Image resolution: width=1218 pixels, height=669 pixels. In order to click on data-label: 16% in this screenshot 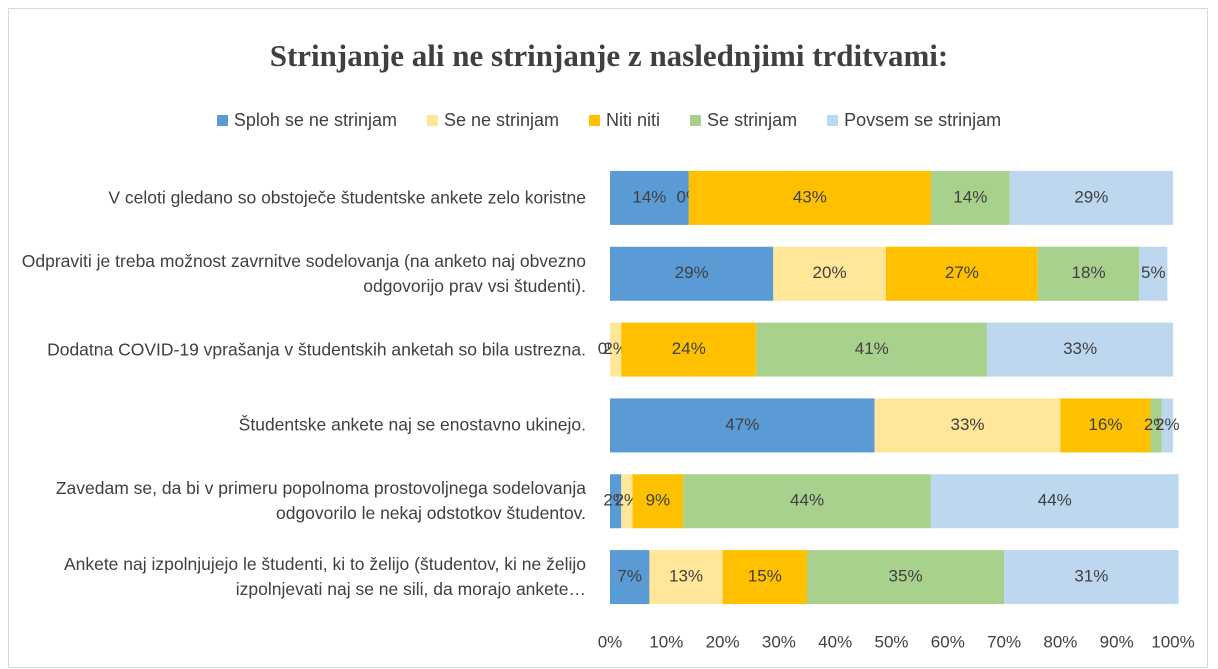, I will do `click(1105, 424)`.